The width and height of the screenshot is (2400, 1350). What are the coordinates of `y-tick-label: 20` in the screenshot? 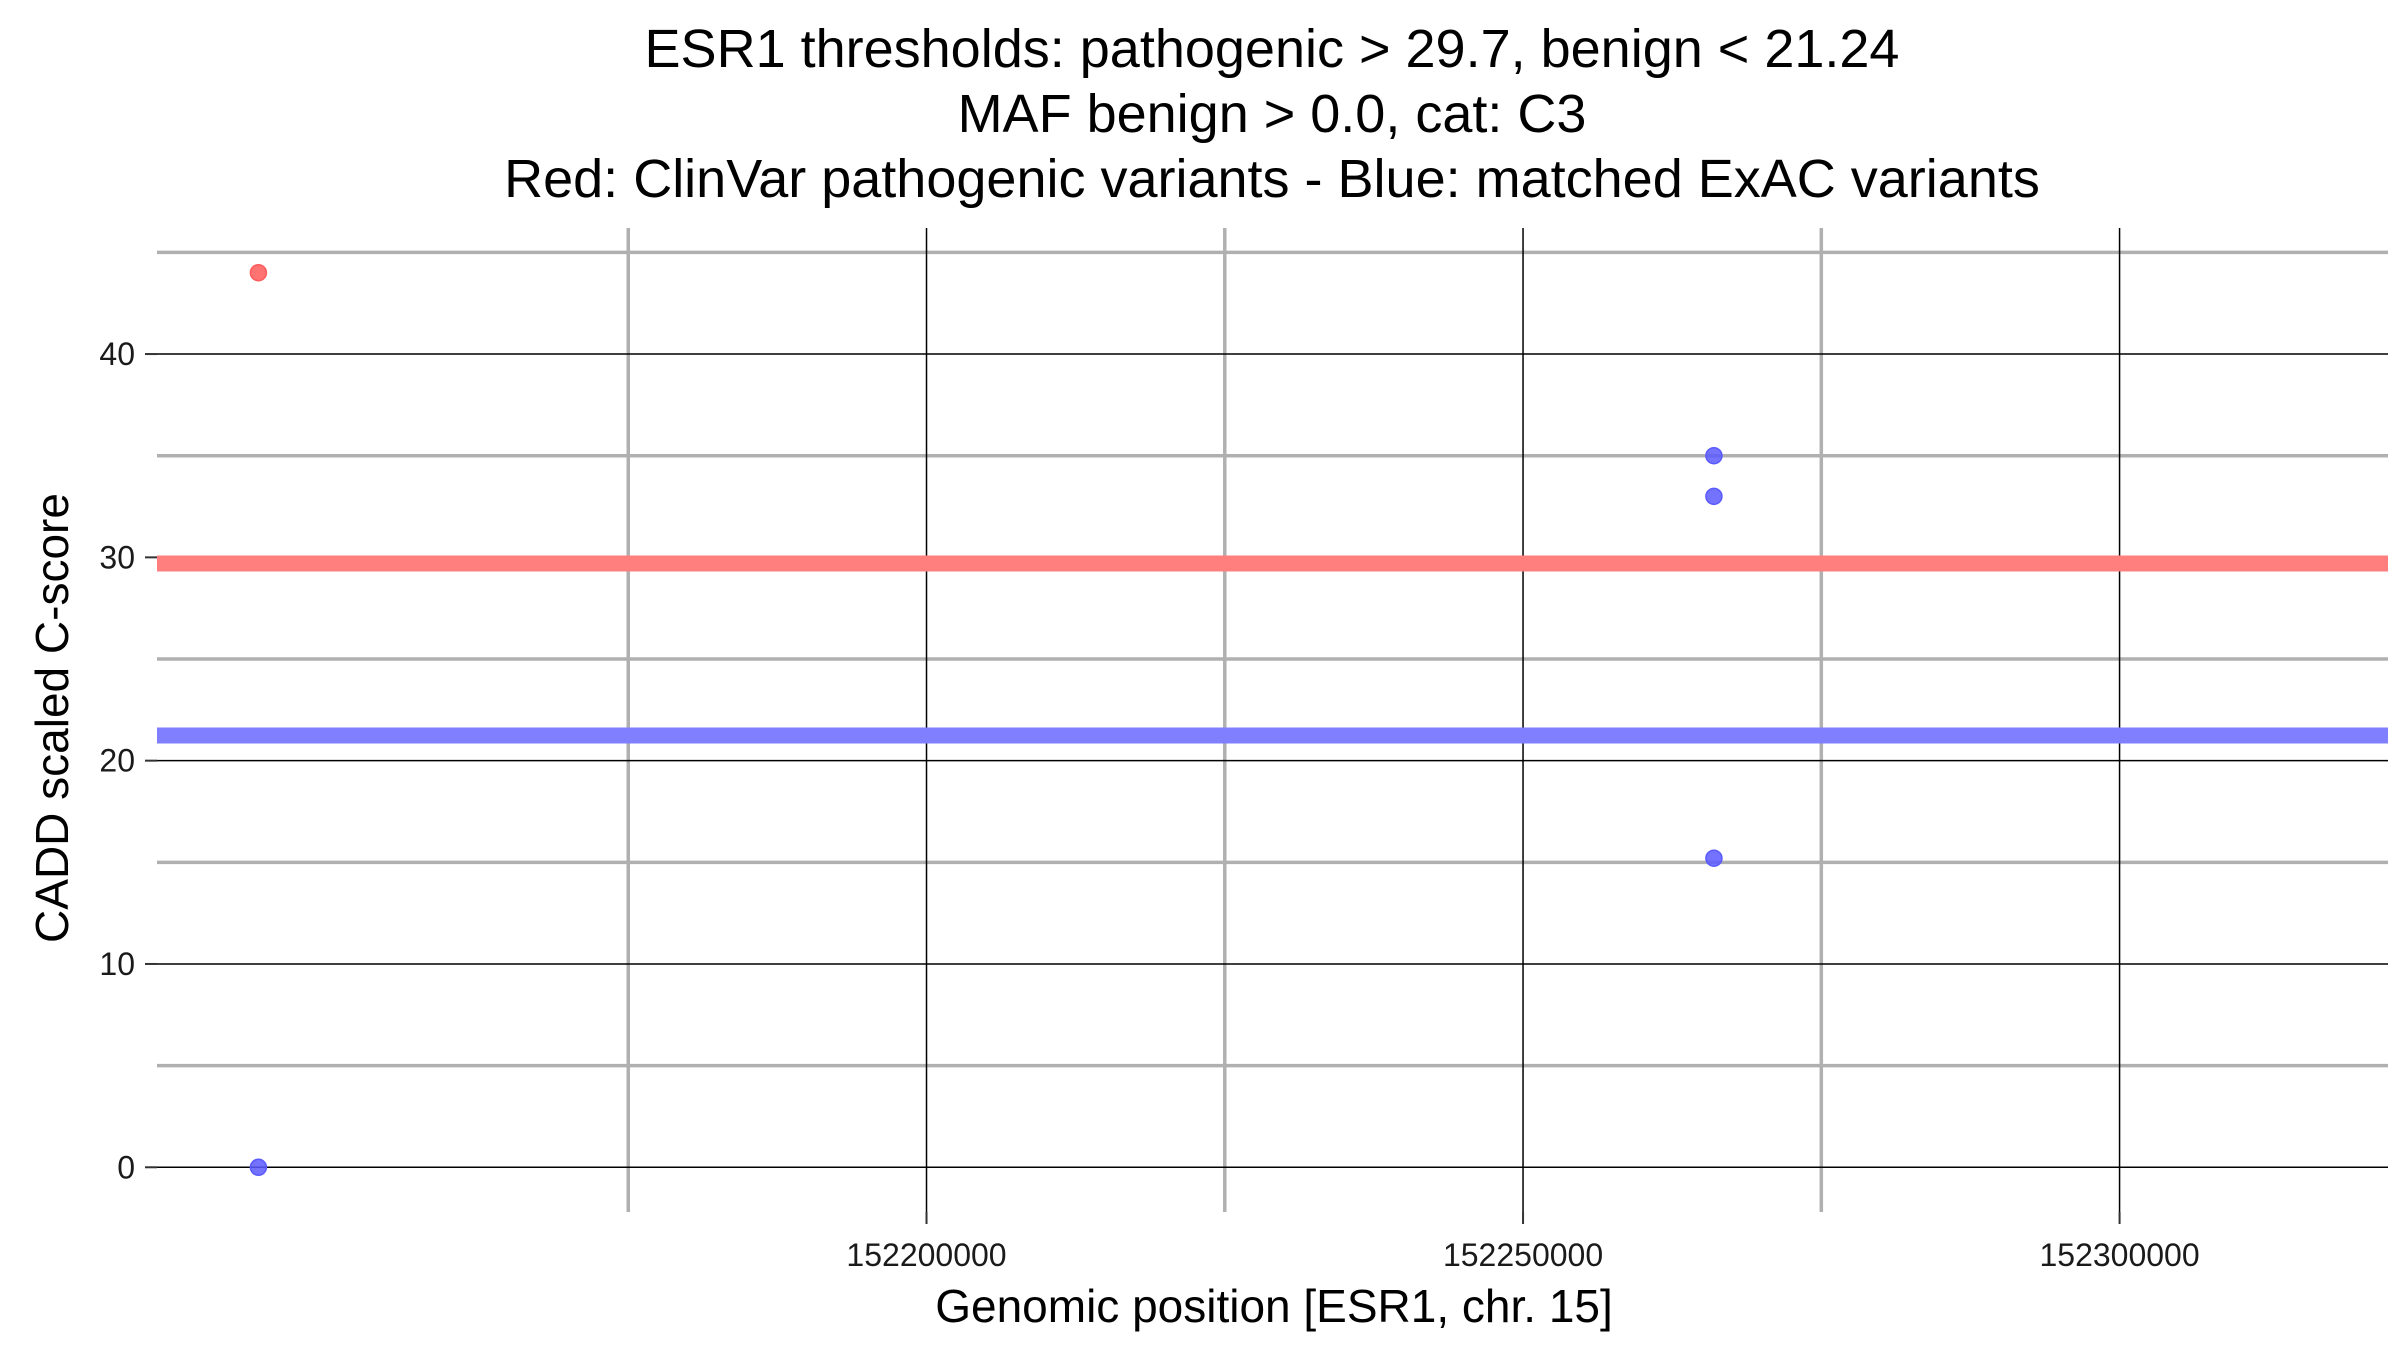 It's located at (117, 761).